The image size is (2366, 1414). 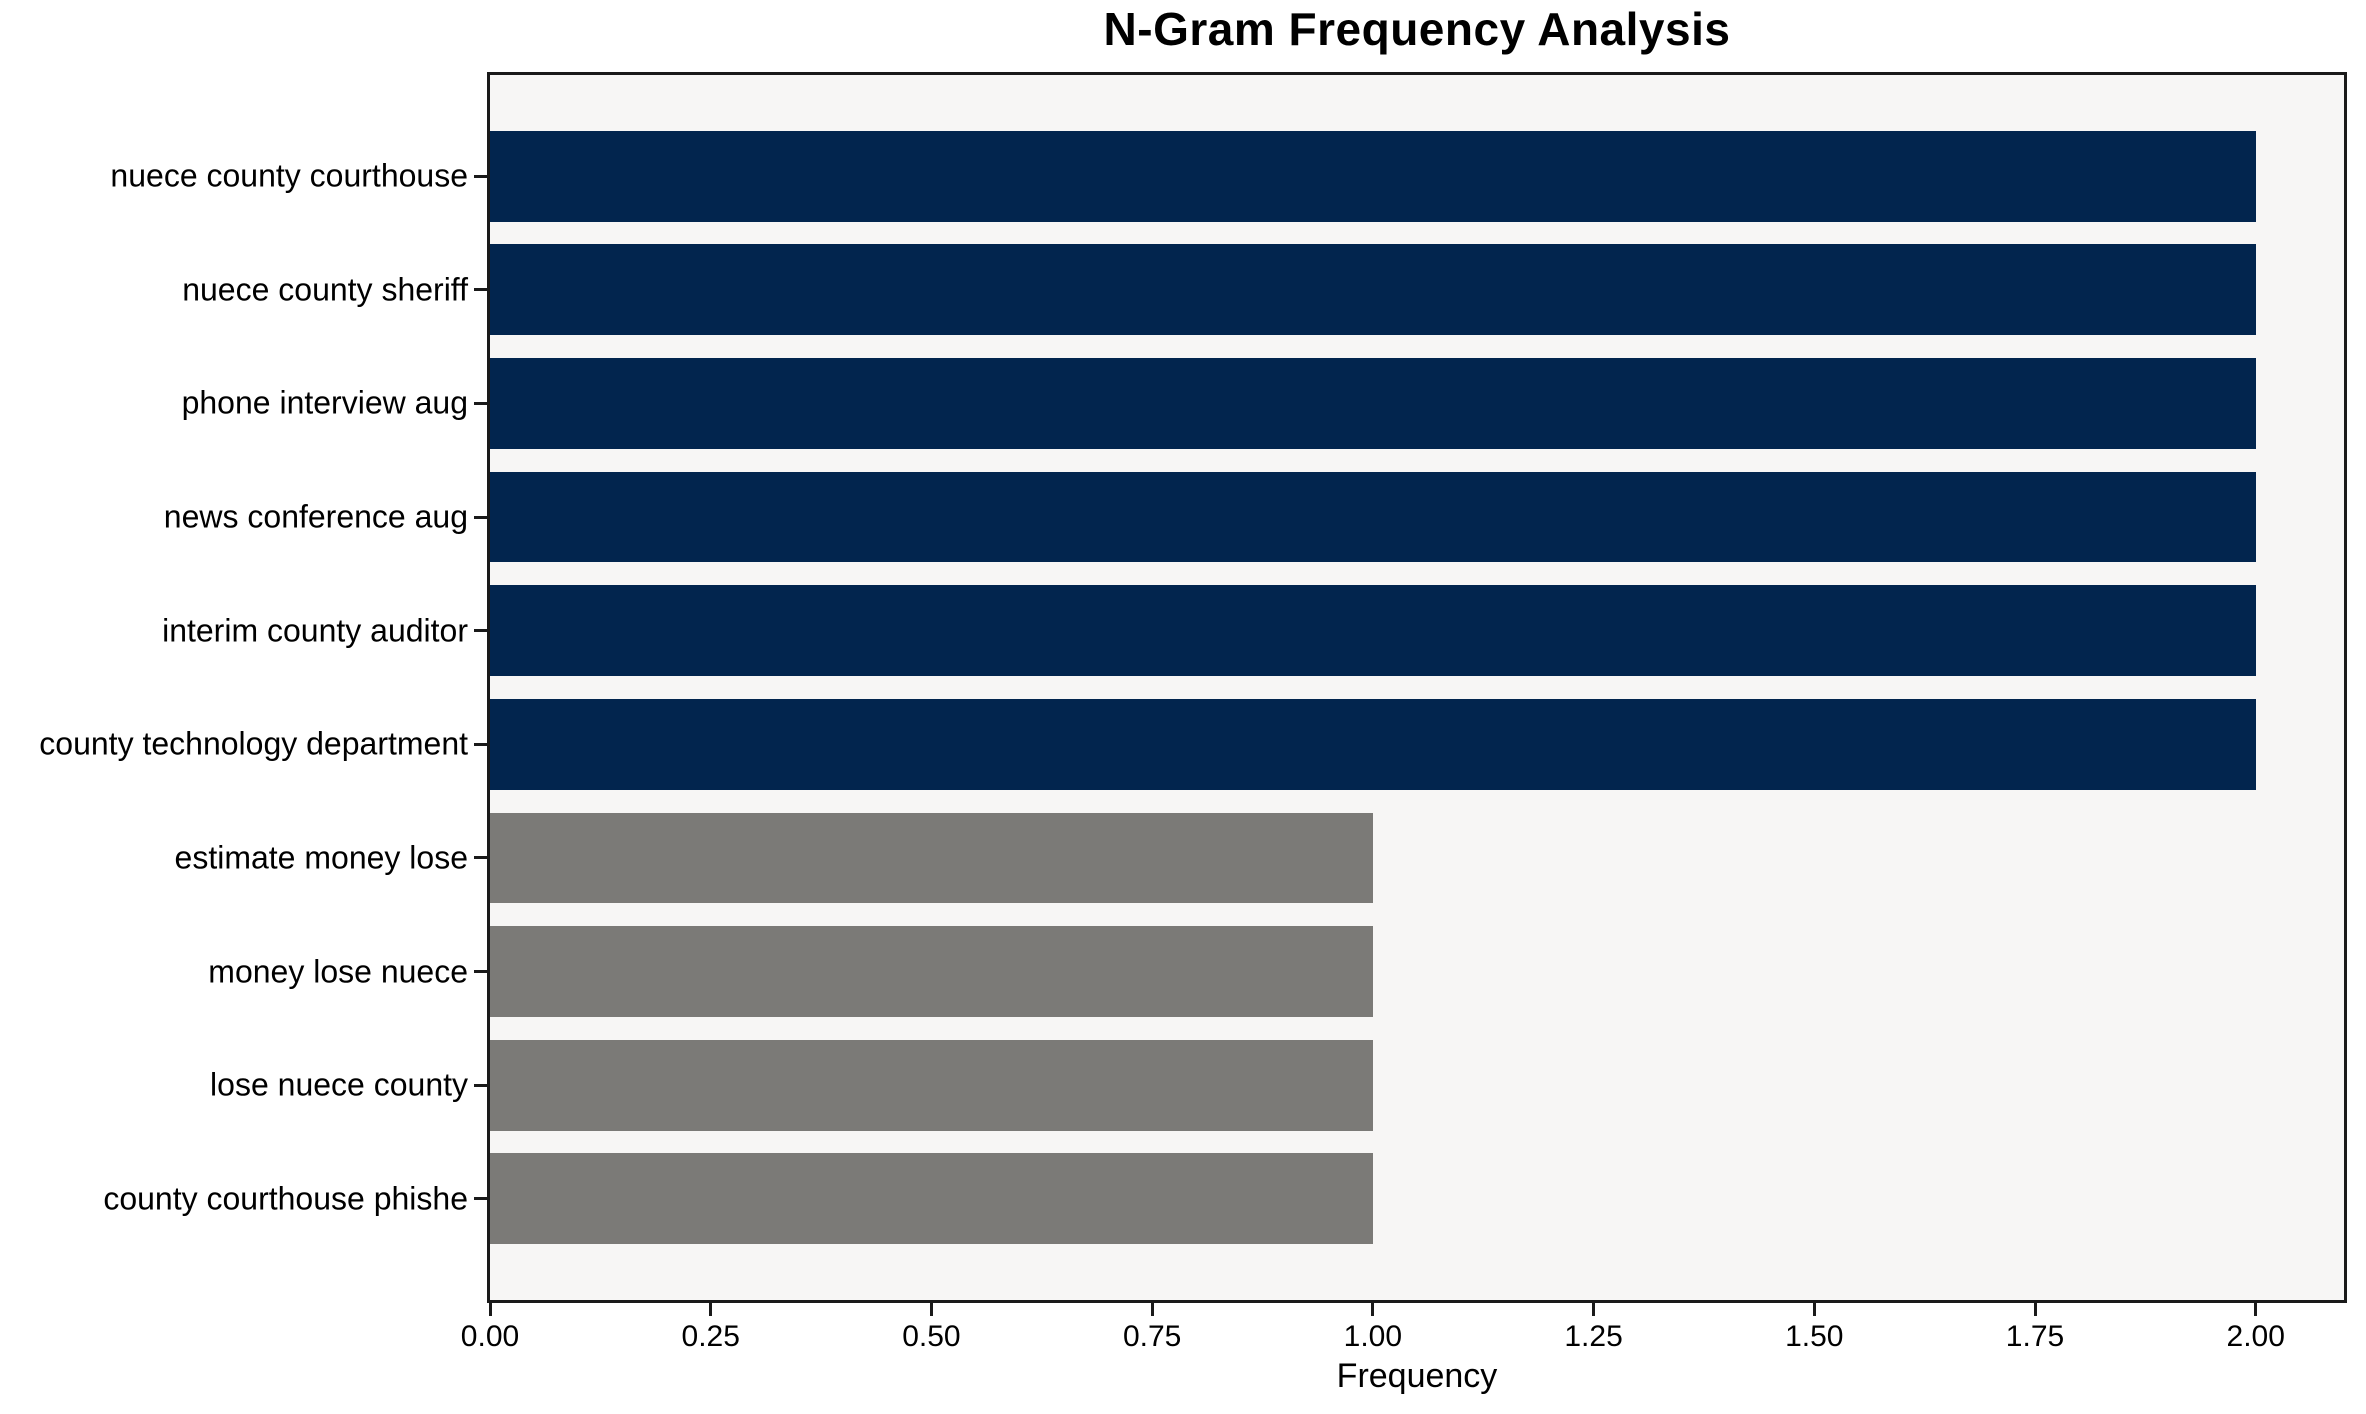 I want to click on x-axis: 0.00 0.25 0.50 0.75 1.00 1.25 1.50 1.75 2.00, so click(x=1402, y=1348).